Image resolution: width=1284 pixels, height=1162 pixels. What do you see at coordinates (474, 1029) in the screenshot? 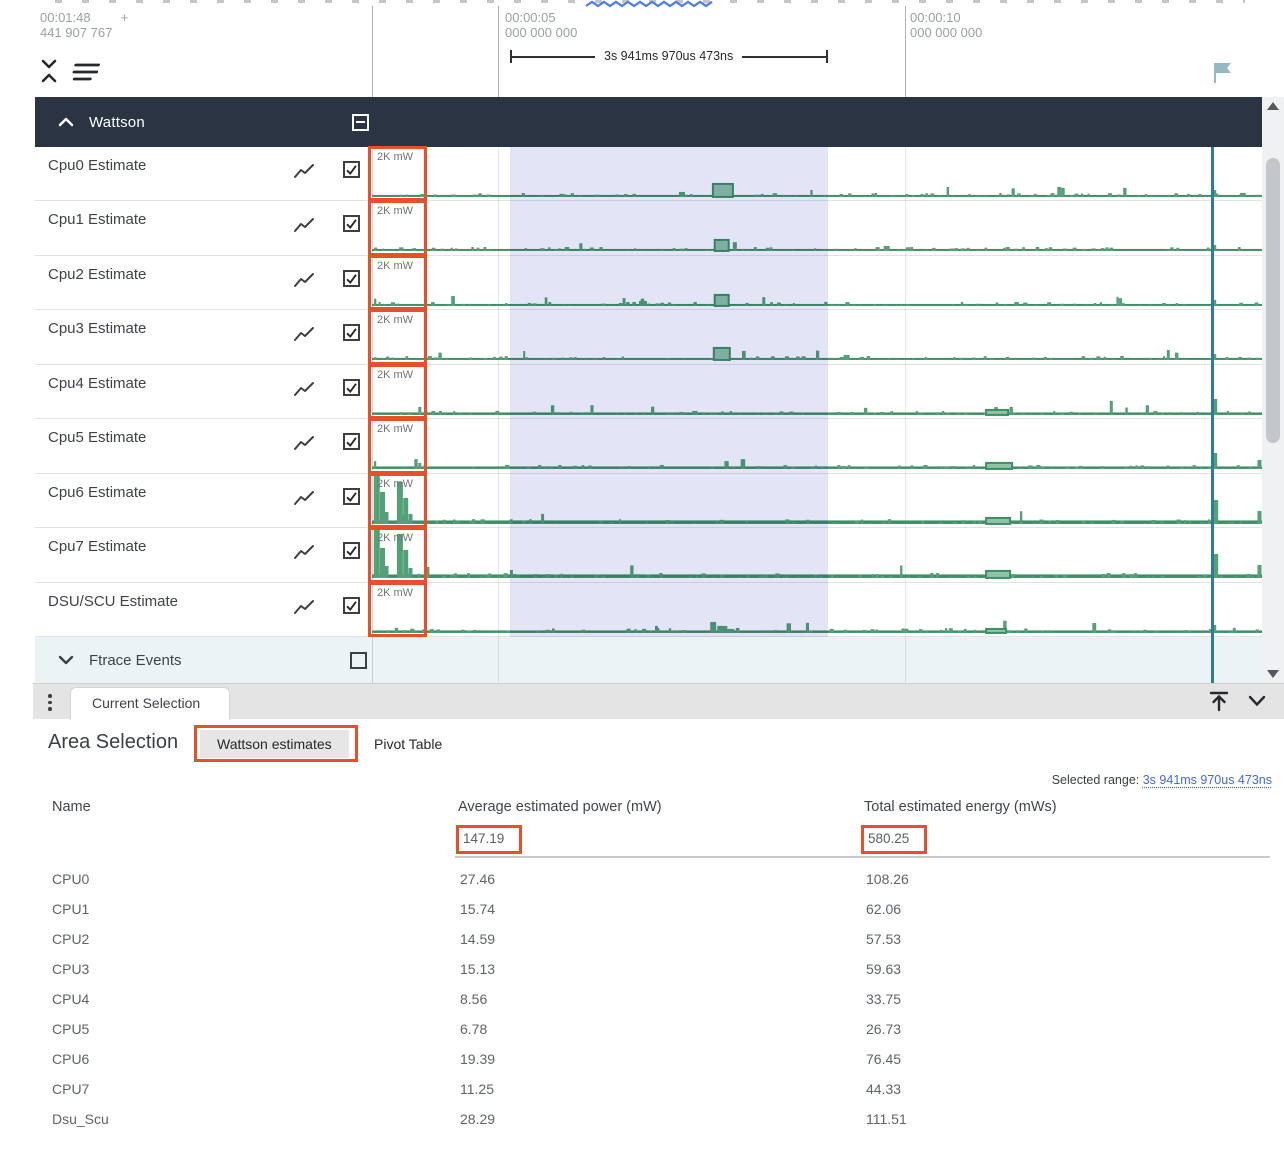
I see `cell-avg-power: 6.78` at bounding box center [474, 1029].